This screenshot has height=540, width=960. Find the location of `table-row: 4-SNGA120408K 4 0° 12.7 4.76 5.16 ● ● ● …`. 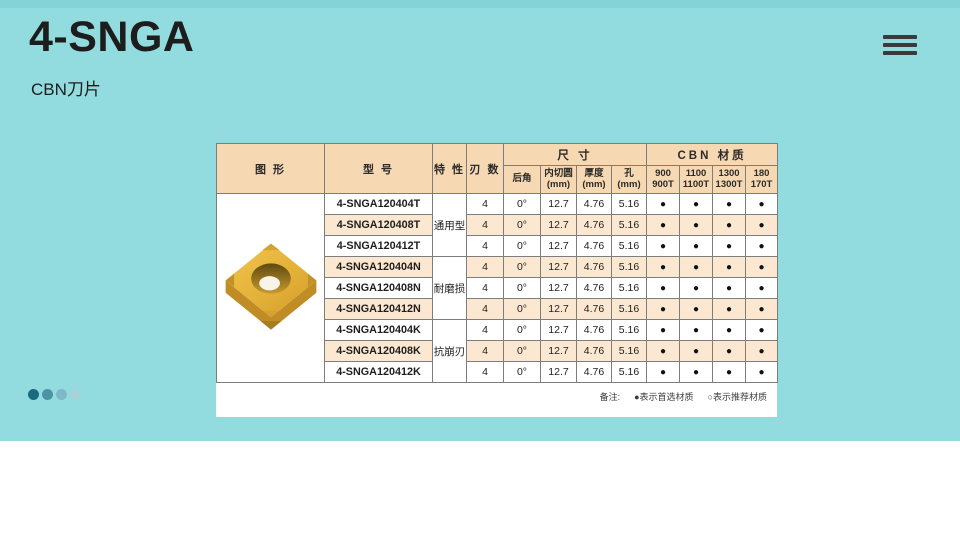

table-row: 4-SNGA120408K 4 0° 12.7 4.76 5.16 ● ● ● … is located at coordinates (498, 351).